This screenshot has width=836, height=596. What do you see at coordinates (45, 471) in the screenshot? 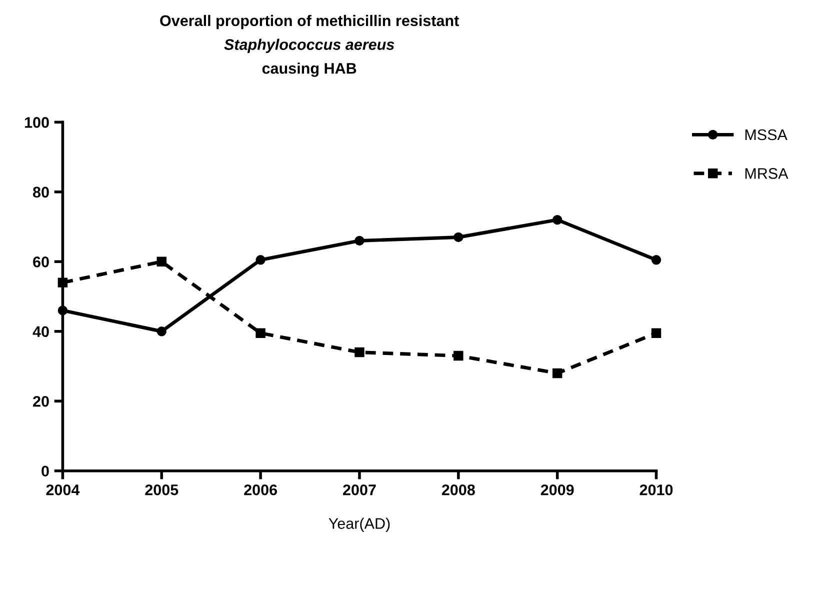
I see `y-tick-label: 0` at bounding box center [45, 471].